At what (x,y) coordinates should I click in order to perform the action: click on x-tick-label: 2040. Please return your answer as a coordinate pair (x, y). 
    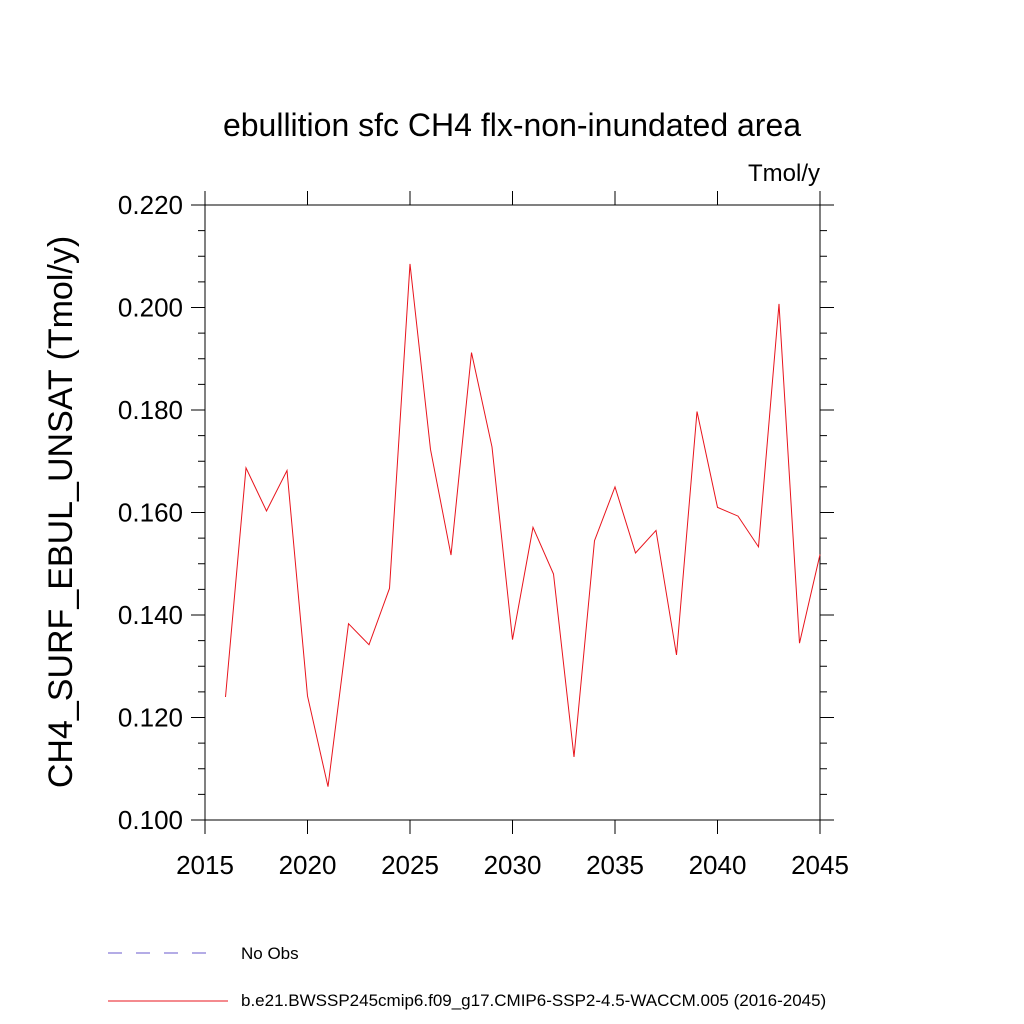
    Looking at the image, I should click on (718, 865).